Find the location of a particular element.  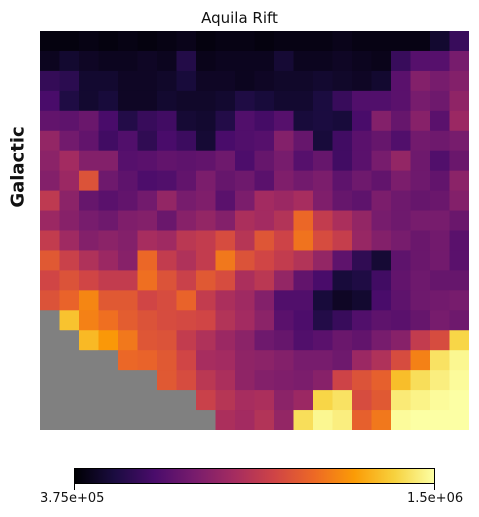

chart-title: Aquila Rift is located at coordinates (239, 18).